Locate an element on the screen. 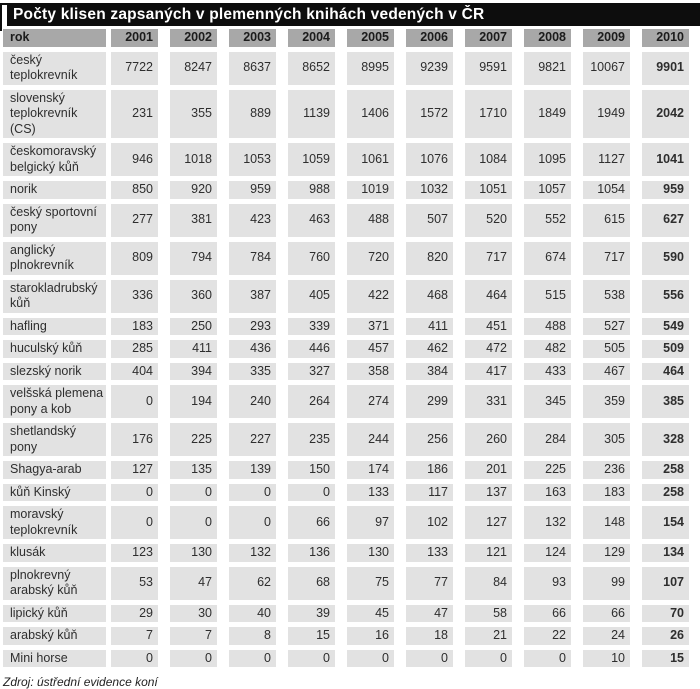 The height and width of the screenshot is (689, 700). value-cell: 124 is located at coordinates (553, 555).